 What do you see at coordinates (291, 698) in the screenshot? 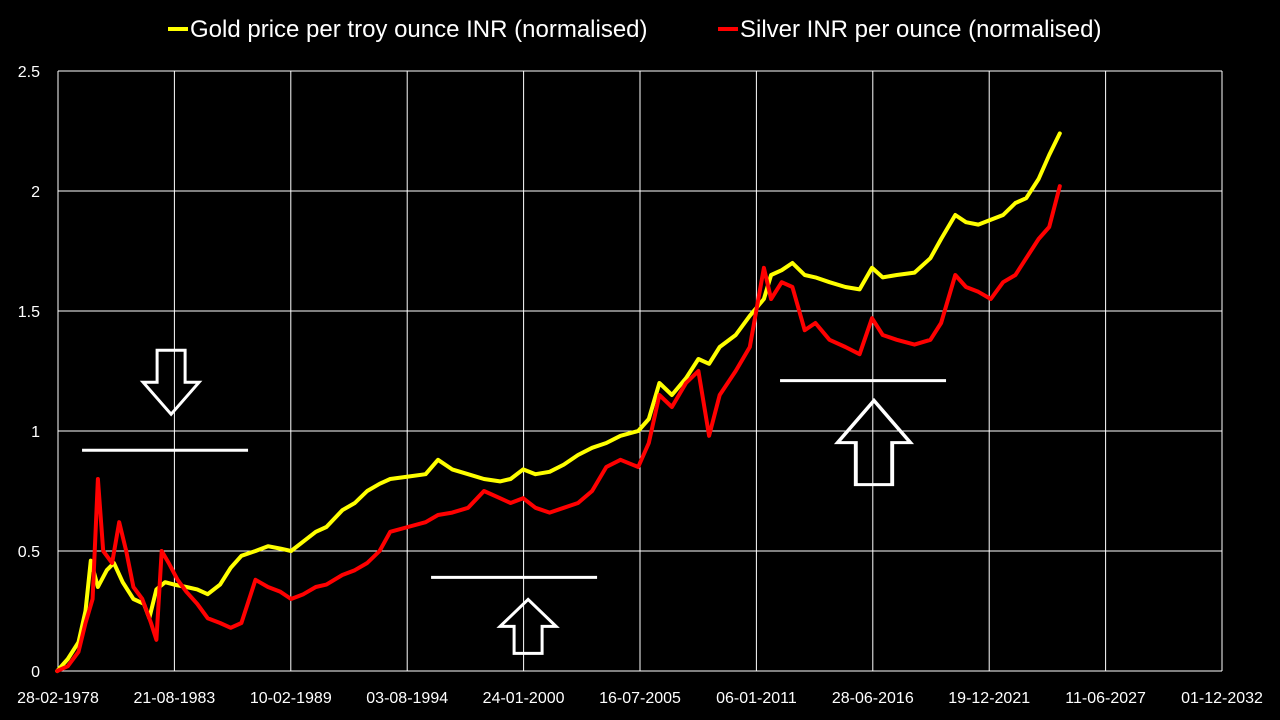
I see `x-tick-label: 10-02-1989` at bounding box center [291, 698].